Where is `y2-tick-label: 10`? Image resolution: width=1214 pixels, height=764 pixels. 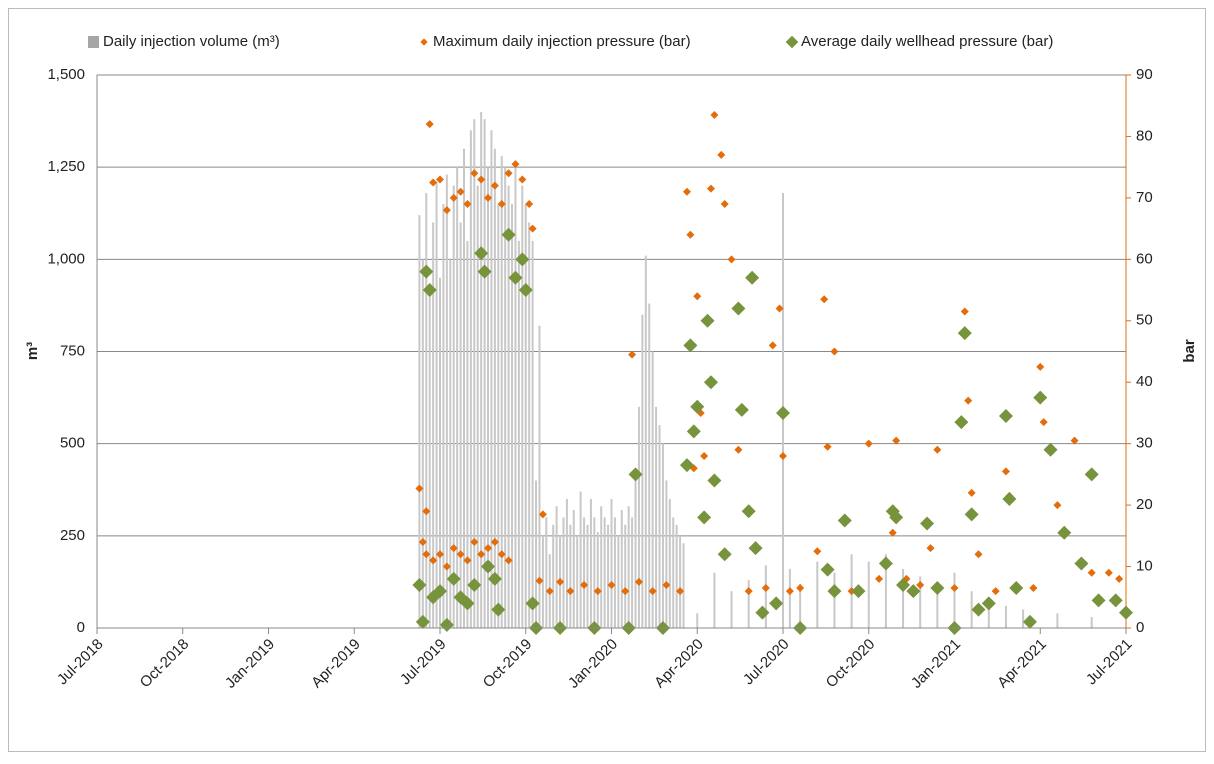 y2-tick-label: 10 is located at coordinates (1144, 566).